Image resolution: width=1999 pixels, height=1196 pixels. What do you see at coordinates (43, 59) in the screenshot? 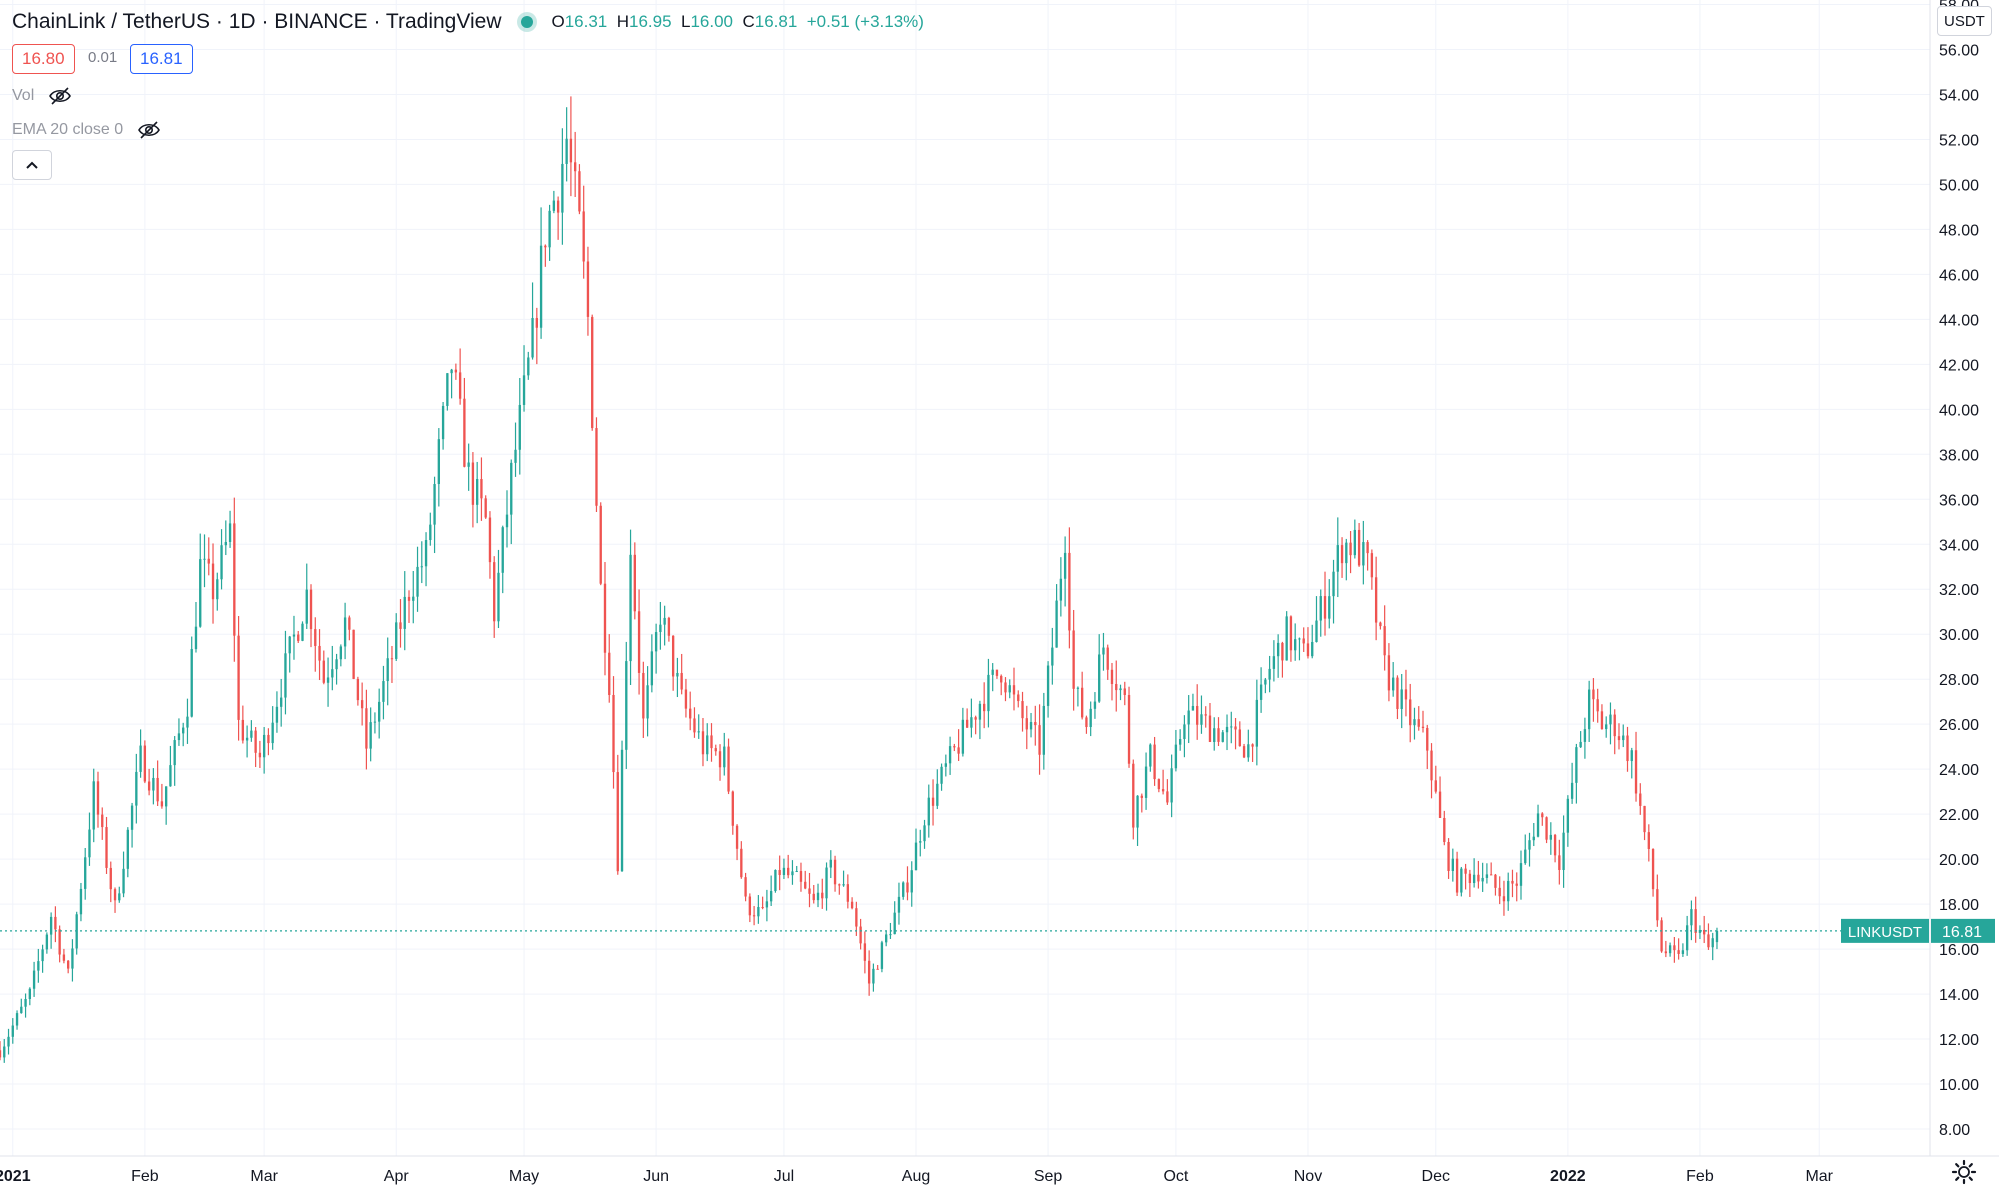
I see `sell-price-button: 16.80` at bounding box center [43, 59].